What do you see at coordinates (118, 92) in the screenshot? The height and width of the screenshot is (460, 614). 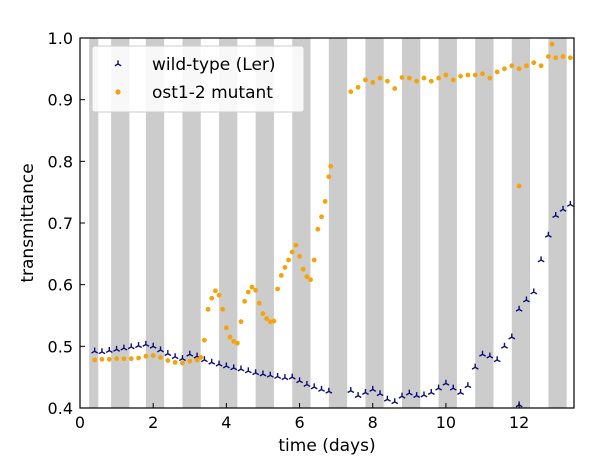 I see `legend-dot-marker` at bounding box center [118, 92].